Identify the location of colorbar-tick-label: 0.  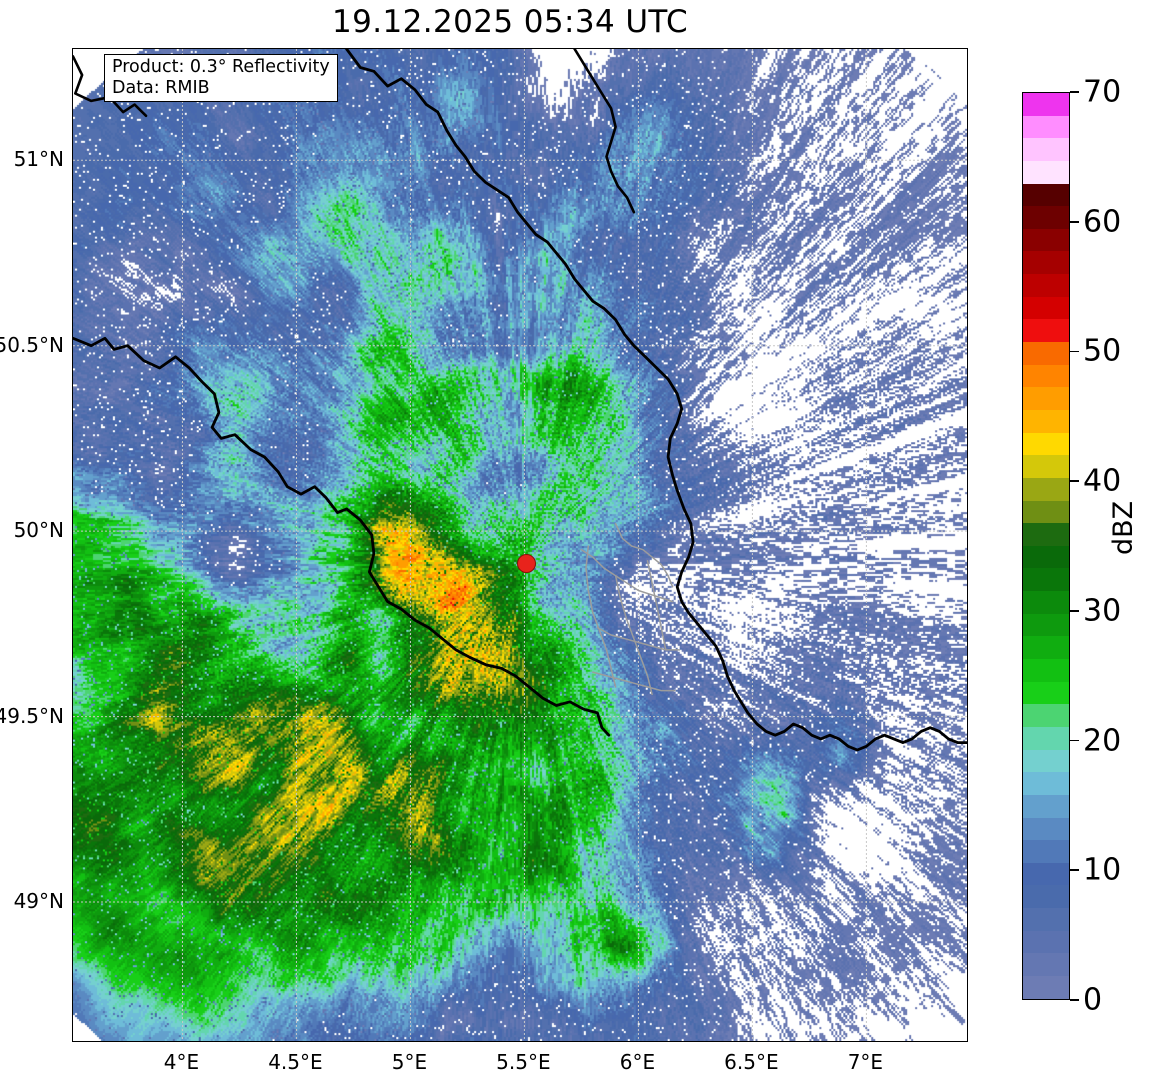
(1093, 1000).